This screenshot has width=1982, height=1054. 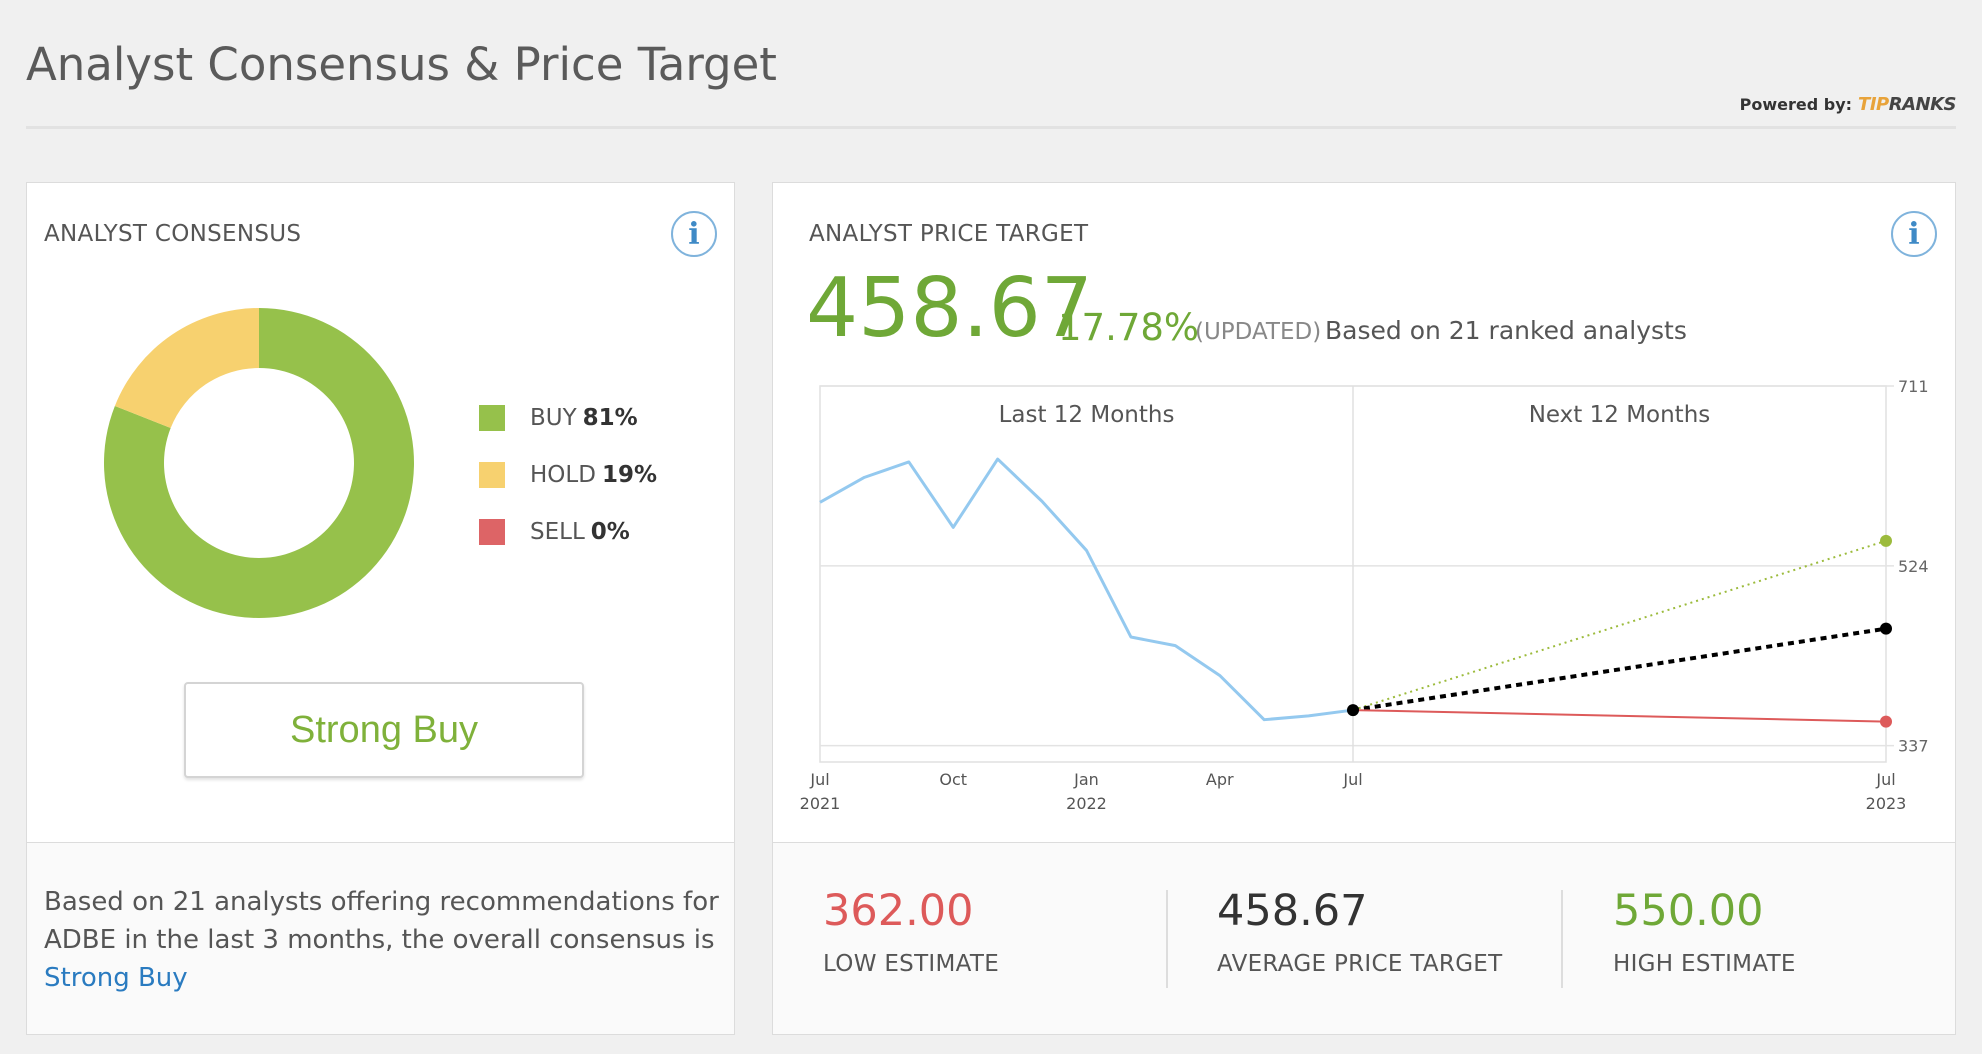 I want to click on average-target-point, so click(x=1886, y=628).